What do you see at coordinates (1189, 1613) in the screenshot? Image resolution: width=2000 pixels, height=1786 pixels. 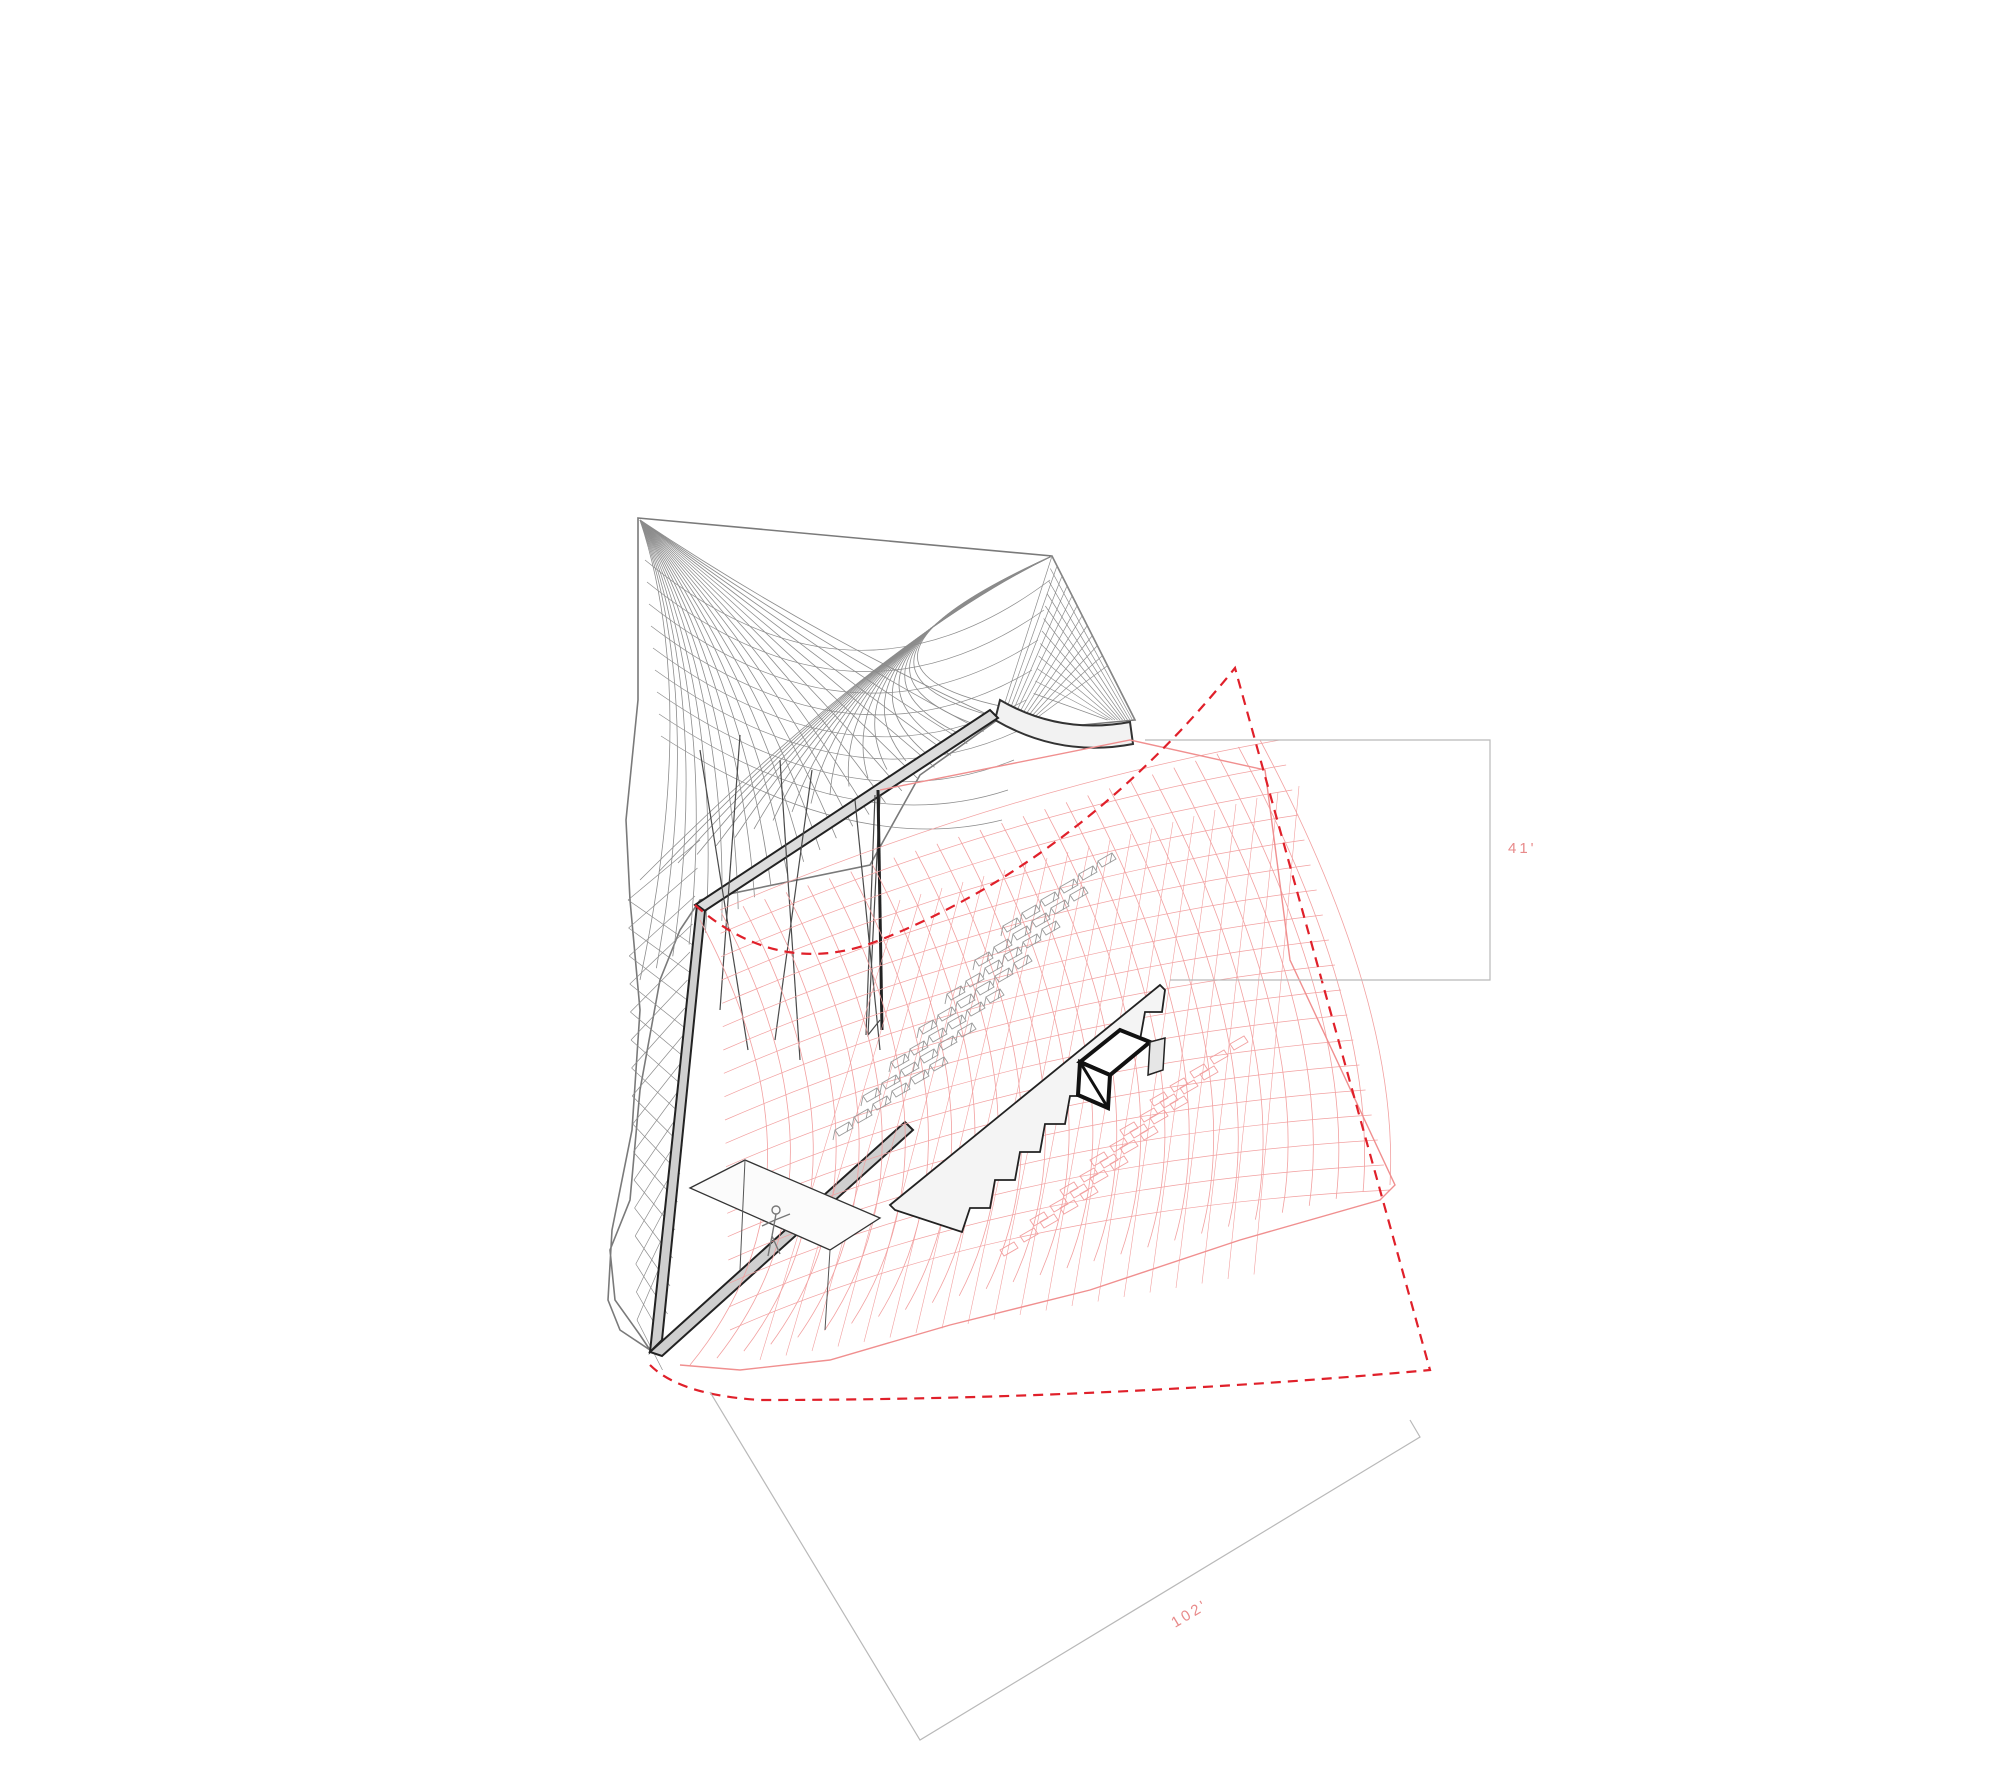 I see `length-dimension-label: 102'` at bounding box center [1189, 1613].